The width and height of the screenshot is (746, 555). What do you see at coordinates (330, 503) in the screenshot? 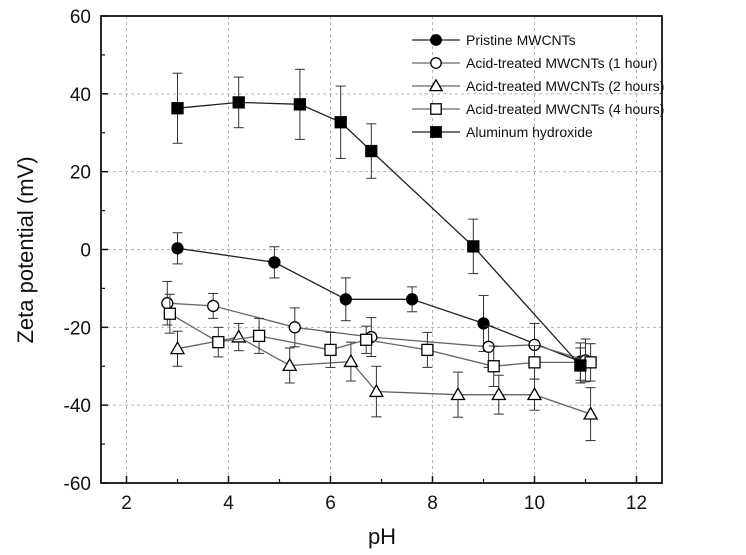
I see `x-tick-label: 6` at bounding box center [330, 503].